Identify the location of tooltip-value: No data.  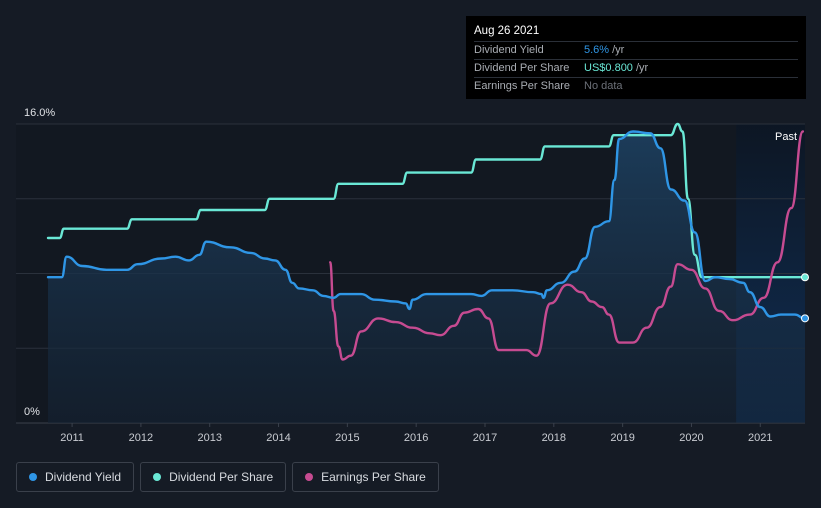
(603, 86).